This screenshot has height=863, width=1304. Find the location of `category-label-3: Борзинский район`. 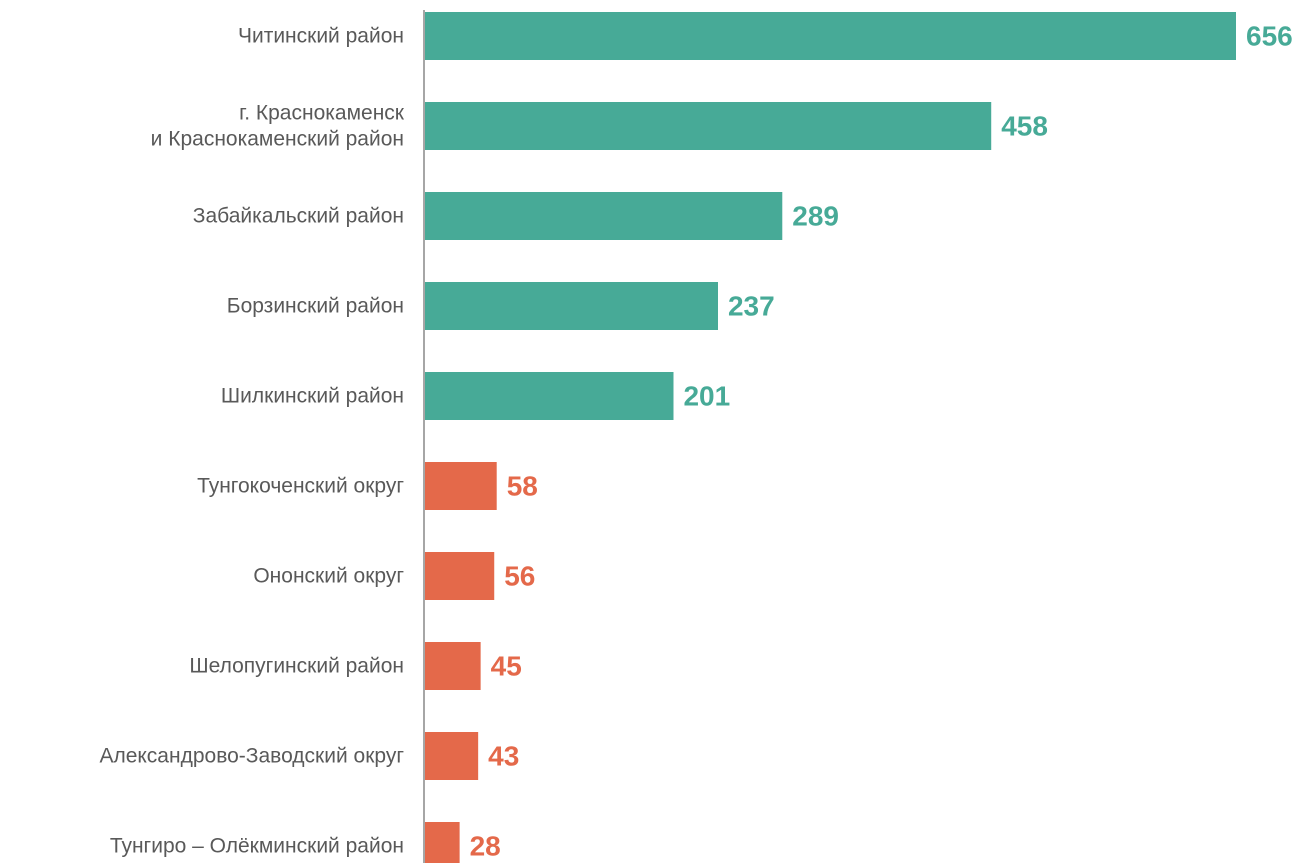

category-label-3: Борзинский район is located at coordinates (315, 306).